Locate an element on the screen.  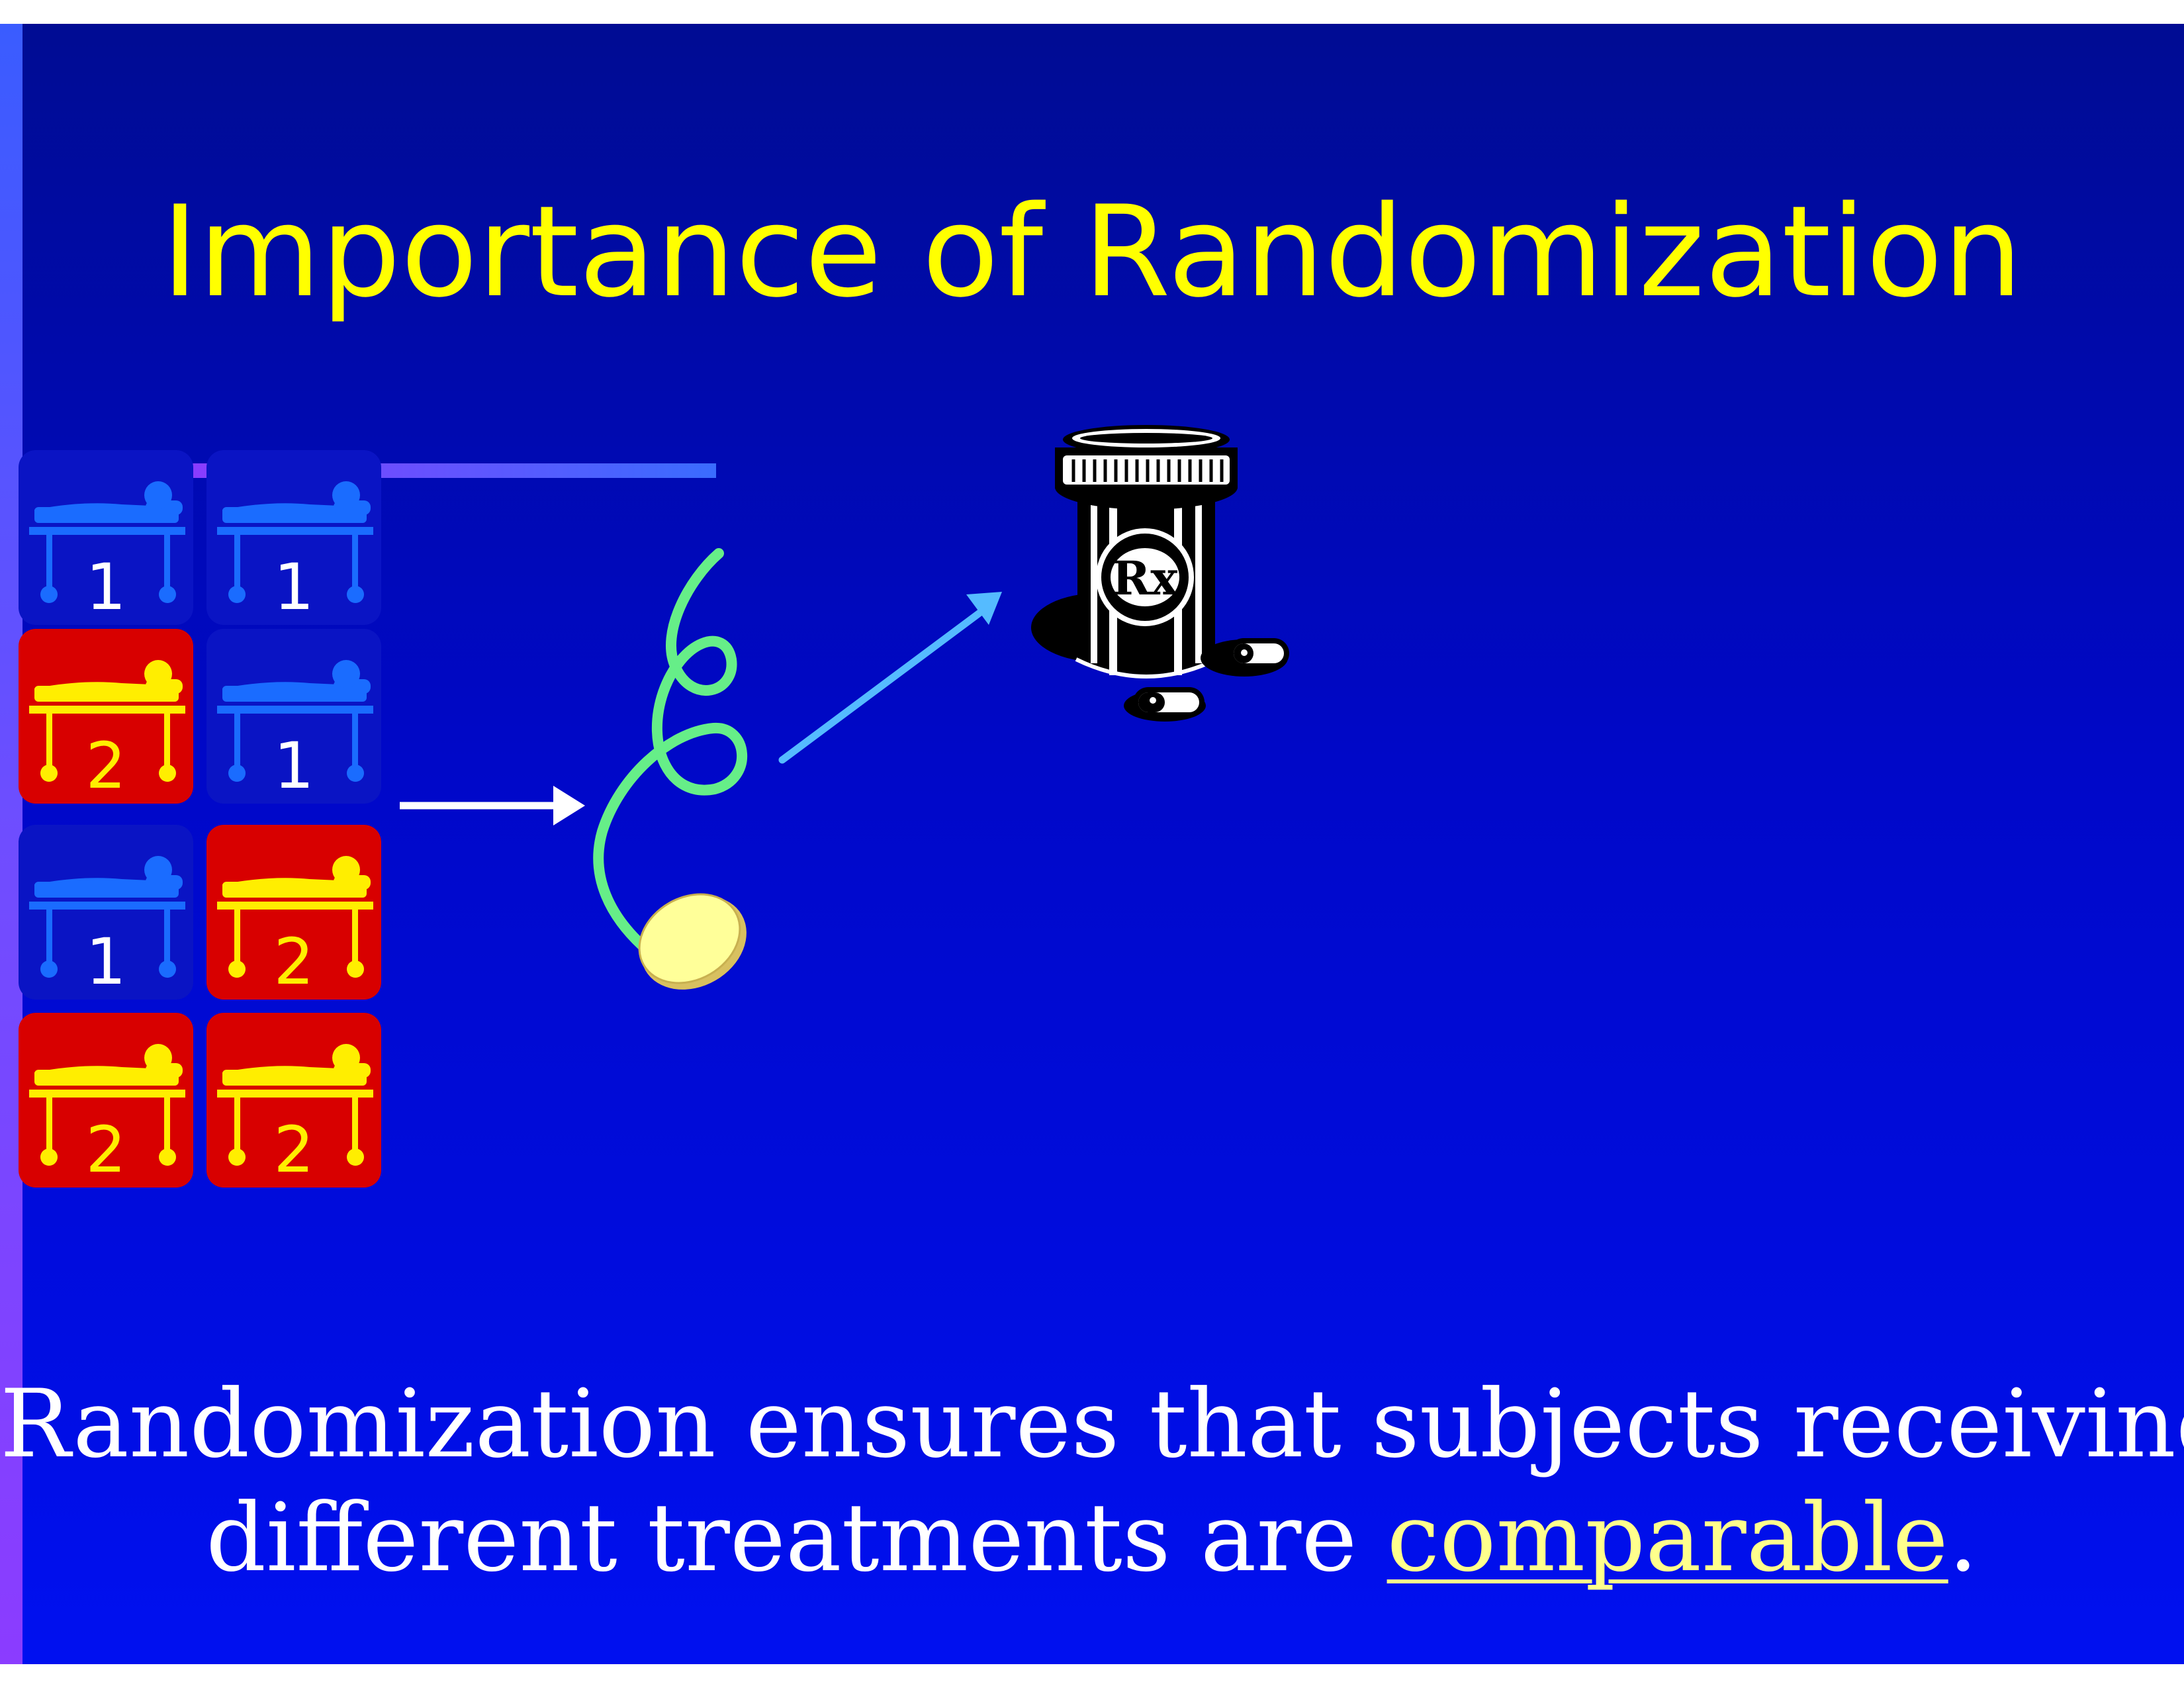
caption-line-2-suffix: . is located at coordinates (1963, 1538).